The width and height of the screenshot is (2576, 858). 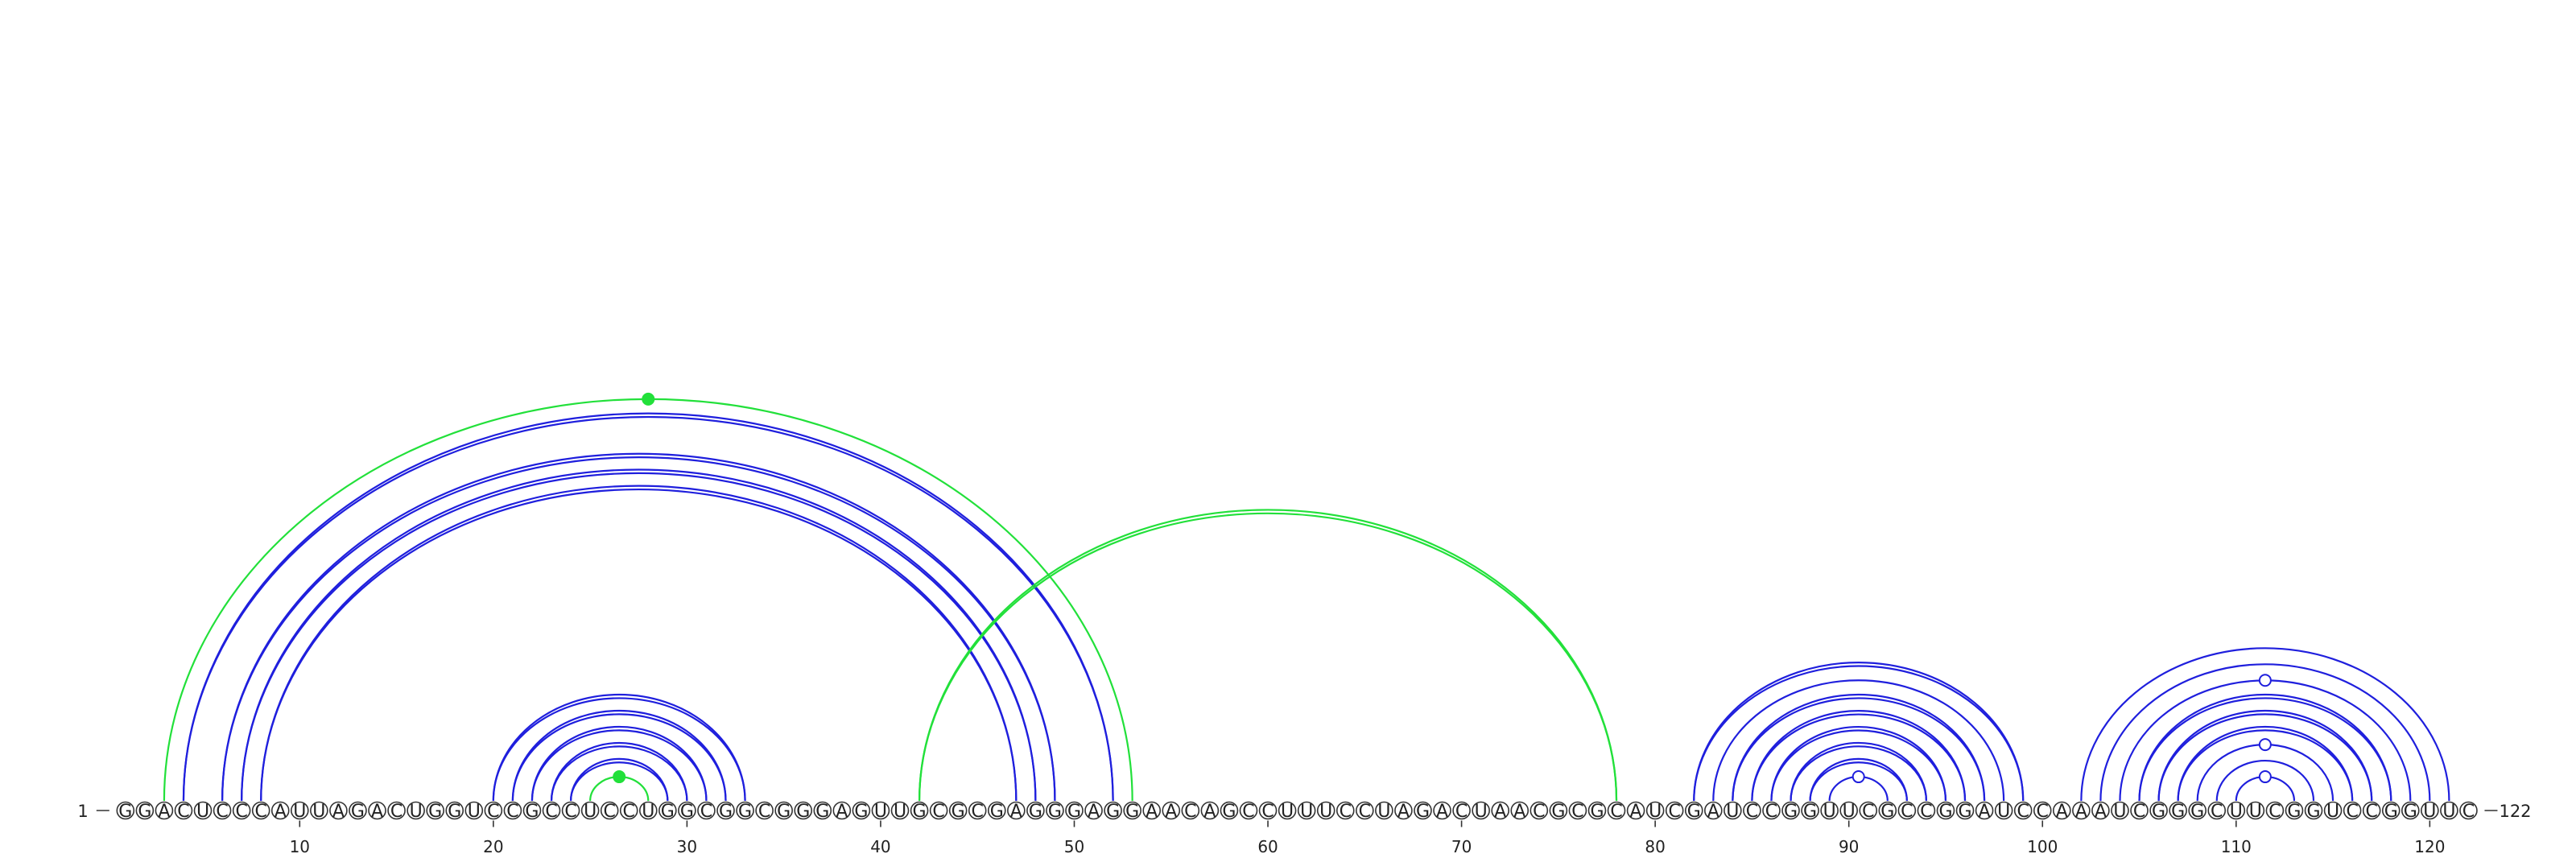 I want to click on nucleotide-55-circle, so click(x=1171, y=811).